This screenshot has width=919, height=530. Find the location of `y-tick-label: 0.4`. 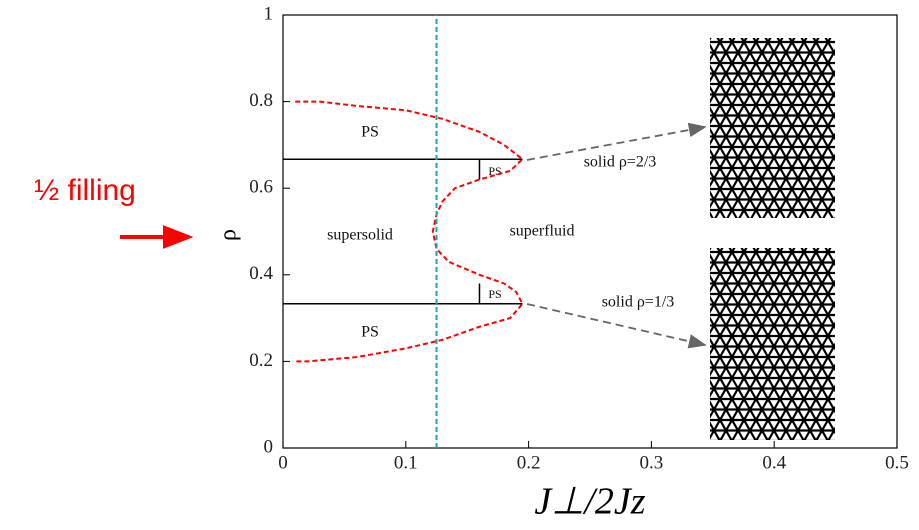

y-tick-label: 0.4 is located at coordinates (261, 273).